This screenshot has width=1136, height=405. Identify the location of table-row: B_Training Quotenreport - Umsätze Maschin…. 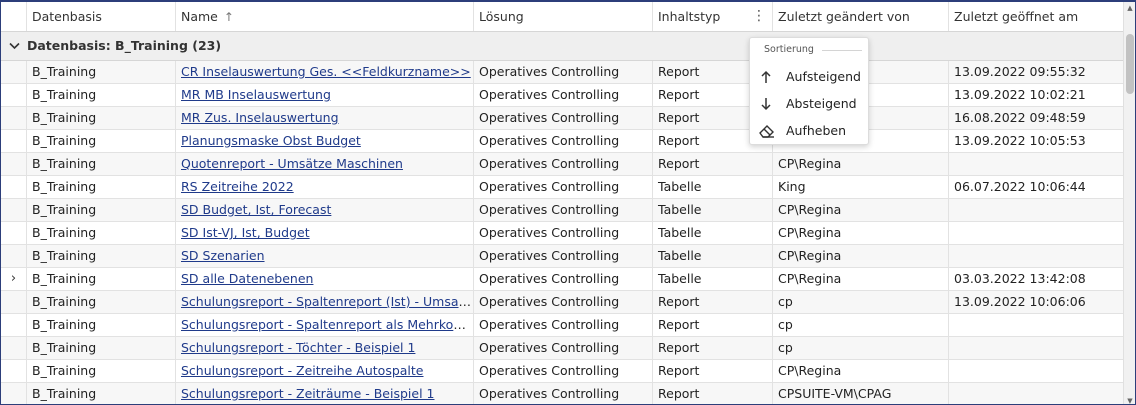
(562, 164).